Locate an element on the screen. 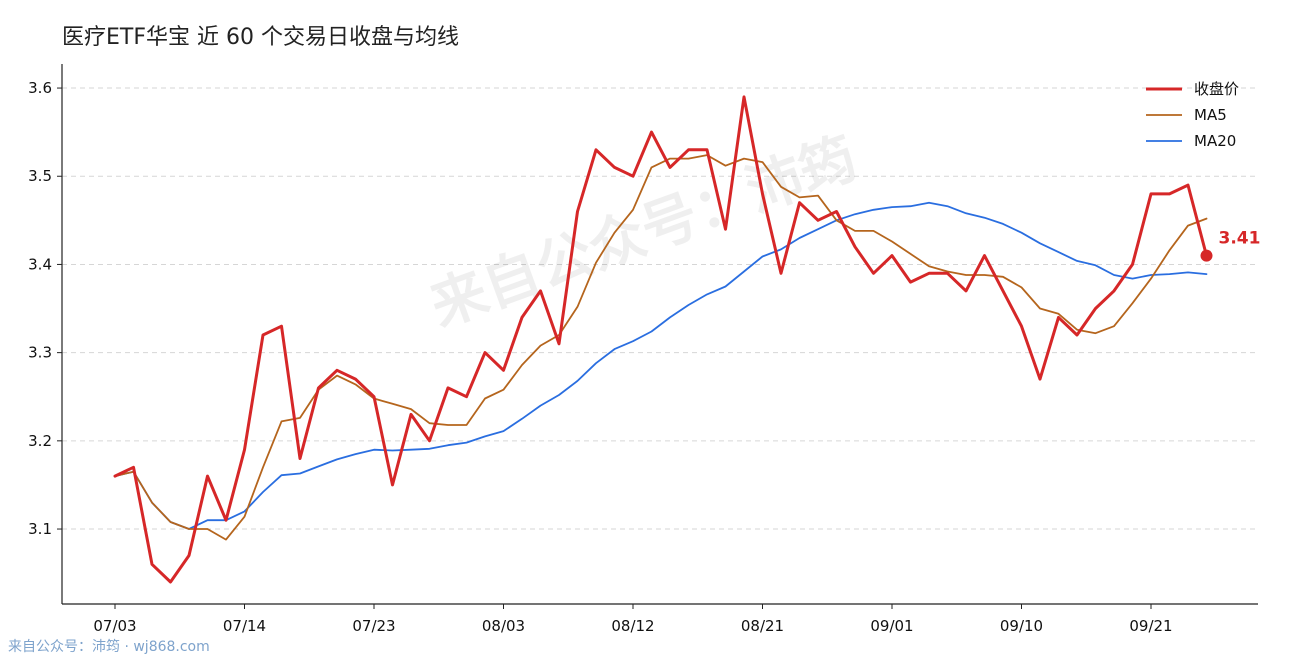 The image size is (1290, 660). chart-title: 医疗ETF华宝 近 60 个交易日收盘与均线 is located at coordinates (260, 37).